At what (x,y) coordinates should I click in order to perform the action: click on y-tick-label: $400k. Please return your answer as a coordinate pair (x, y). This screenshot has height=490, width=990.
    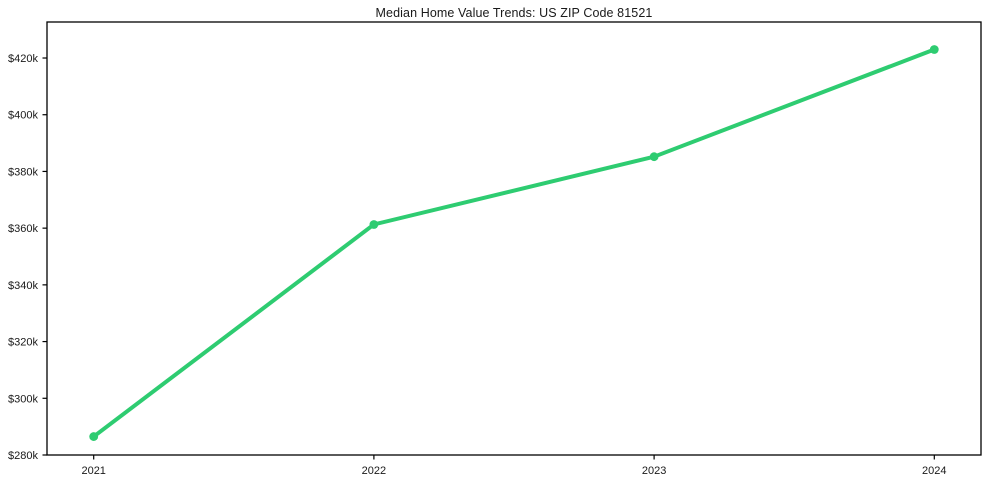
    Looking at the image, I should click on (23, 116).